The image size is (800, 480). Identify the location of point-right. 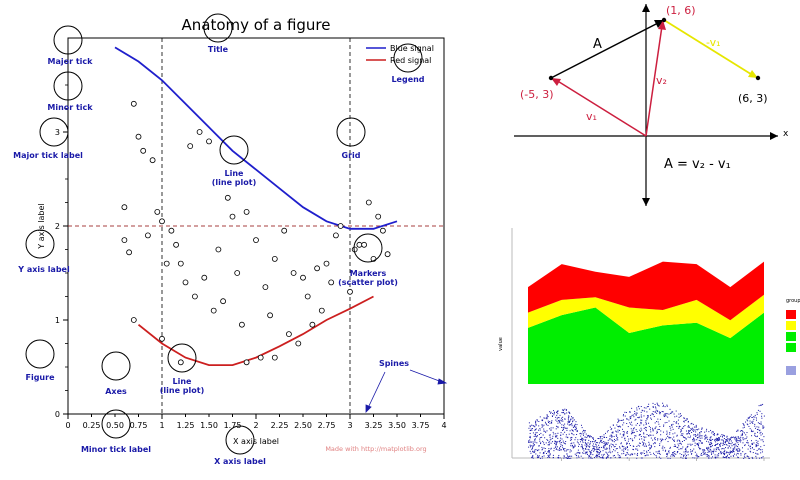
(758, 78).